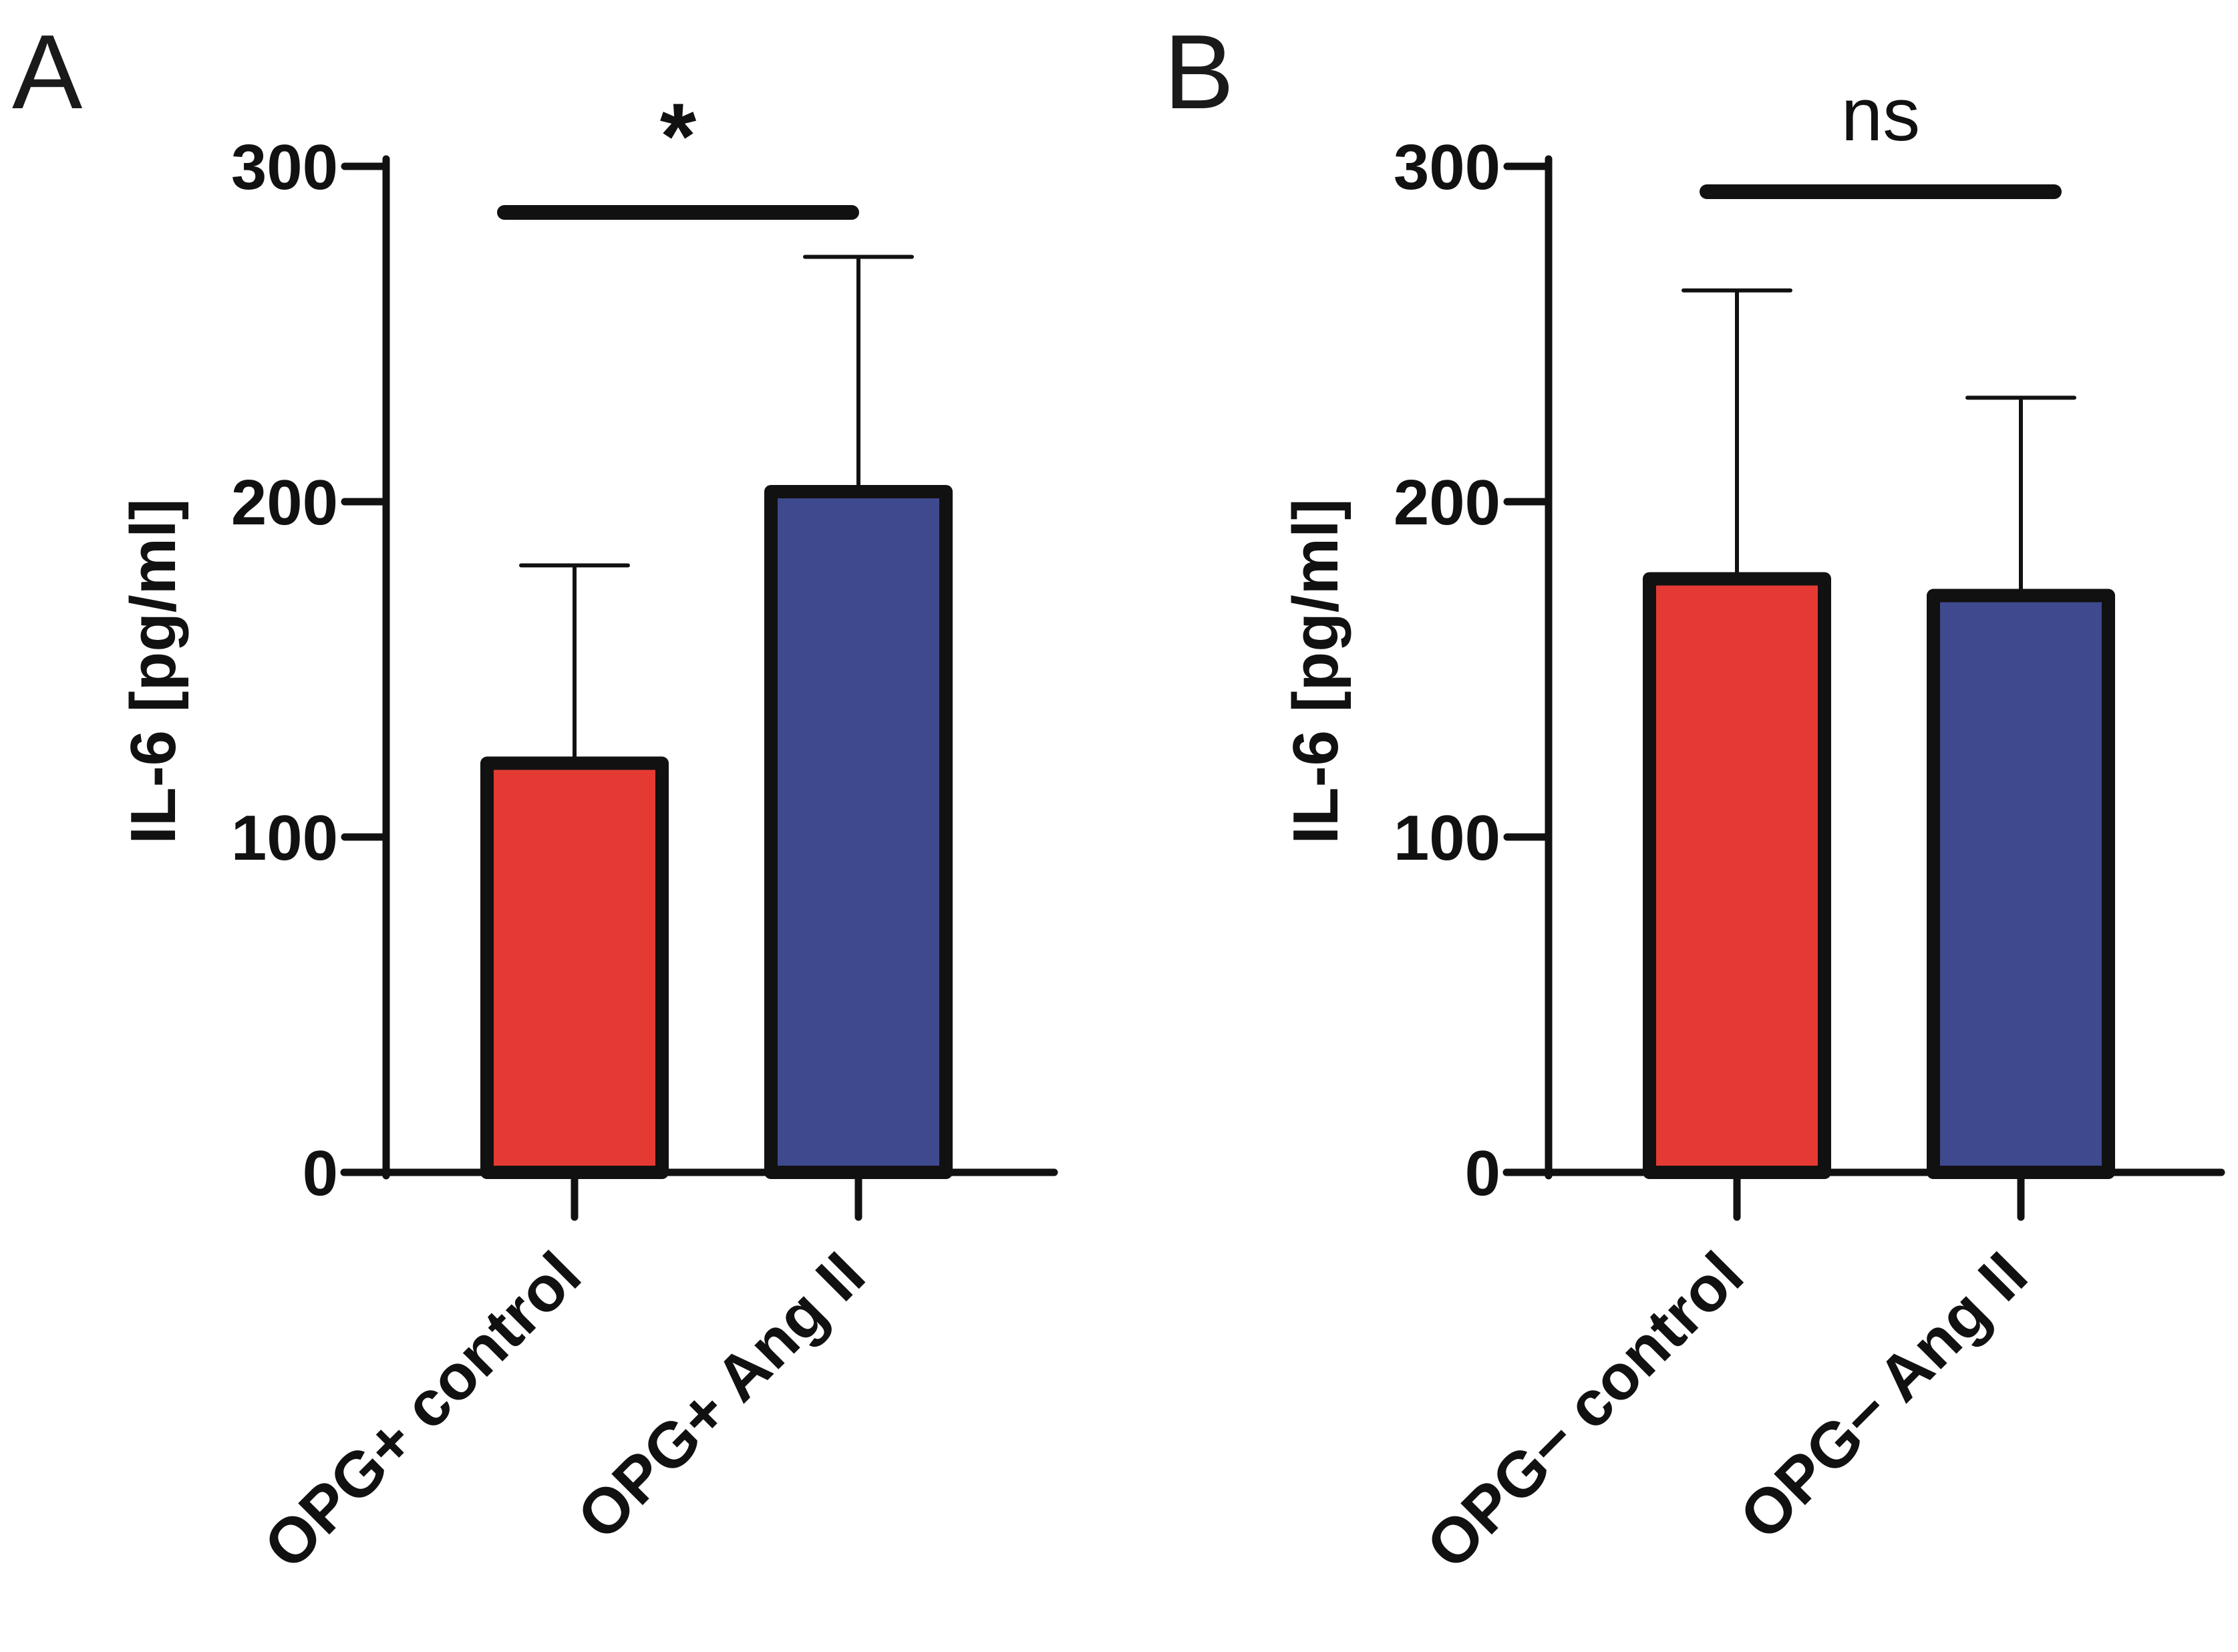  I want to click on significance-label: *, so click(678, 136).